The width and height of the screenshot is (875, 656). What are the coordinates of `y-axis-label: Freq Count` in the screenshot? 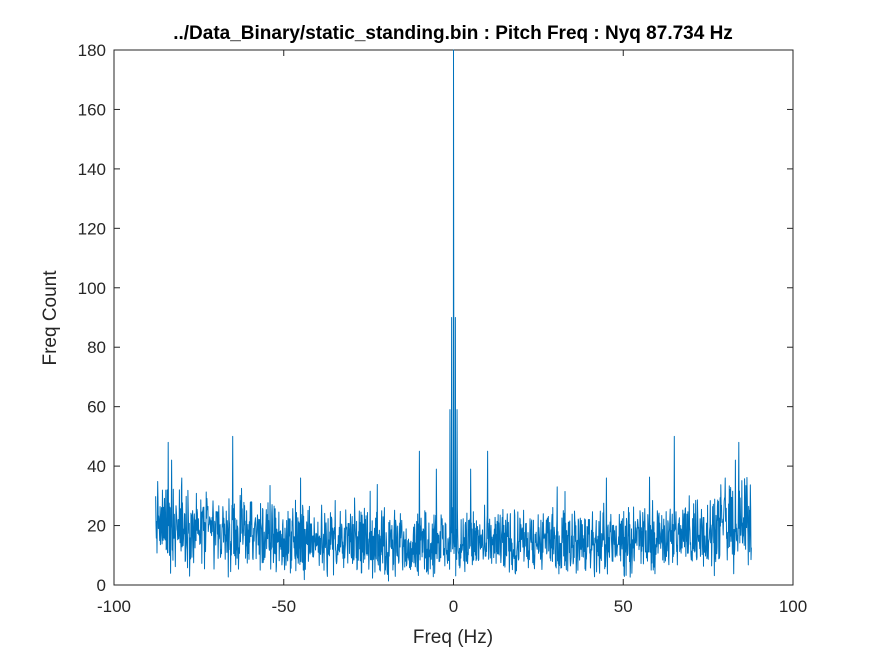 It's located at (50, 318).